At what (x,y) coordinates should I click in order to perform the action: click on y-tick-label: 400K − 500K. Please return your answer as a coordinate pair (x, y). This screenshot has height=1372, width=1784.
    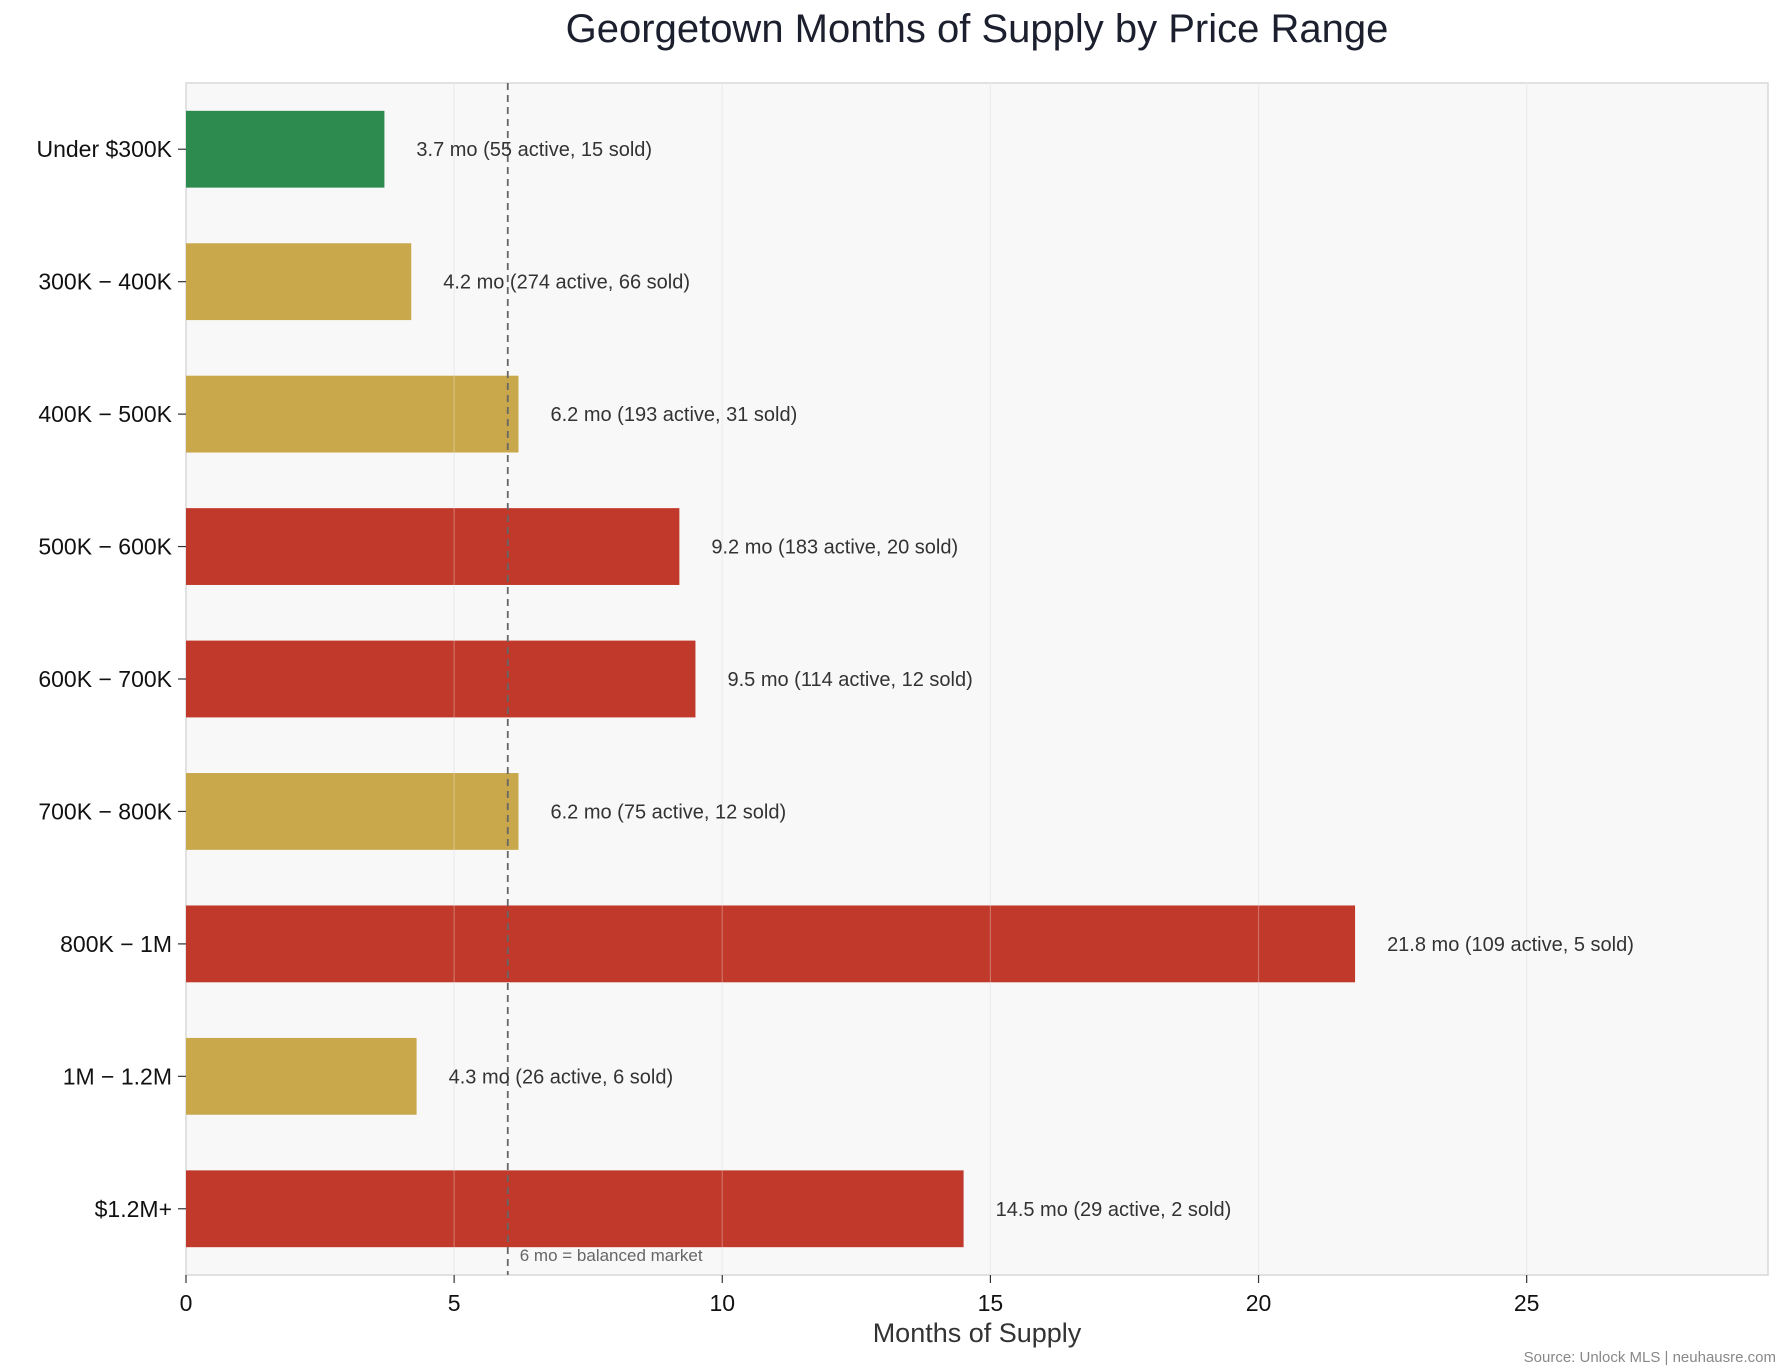
    Looking at the image, I should click on (105, 414).